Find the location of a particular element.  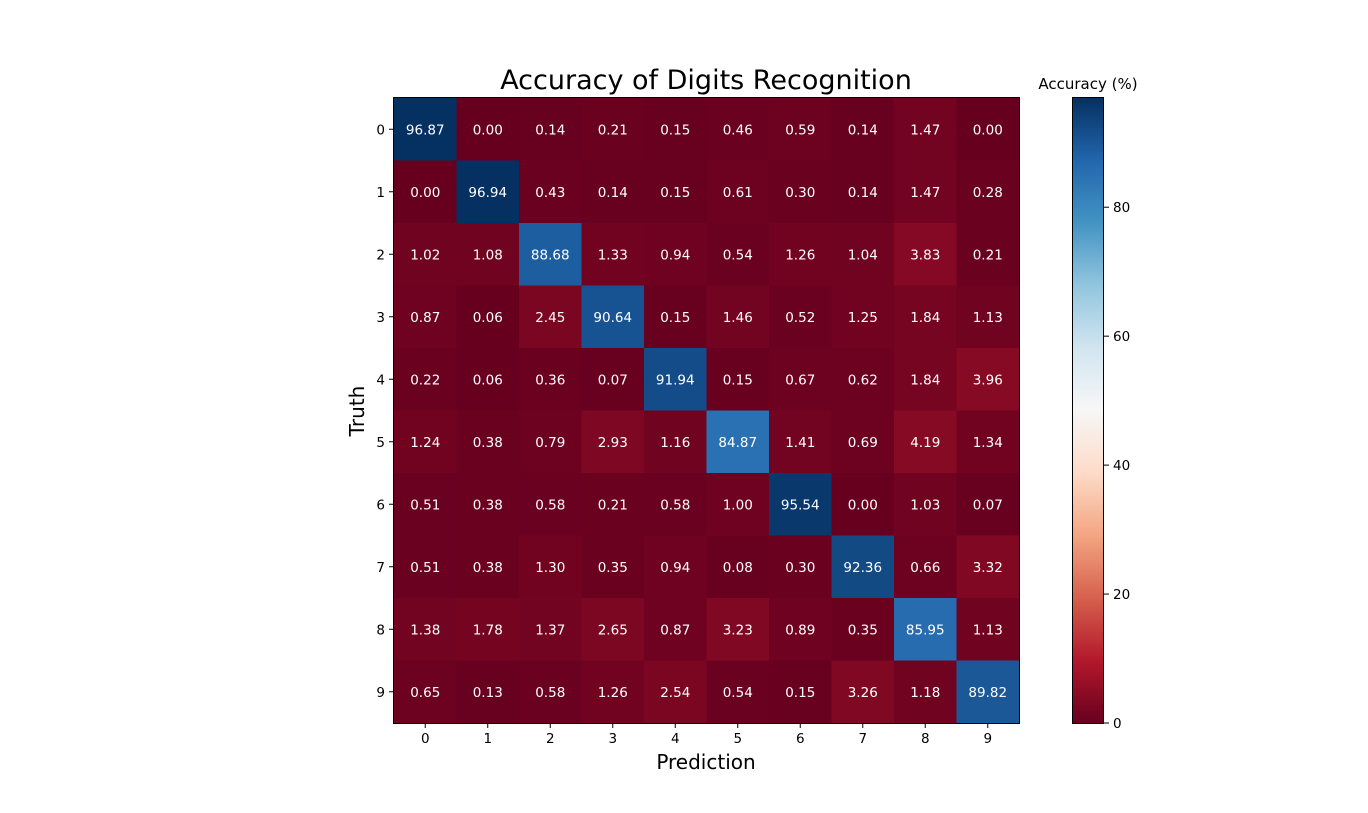

cell-value-label: 1.18 is located at coordinates (925, 693).